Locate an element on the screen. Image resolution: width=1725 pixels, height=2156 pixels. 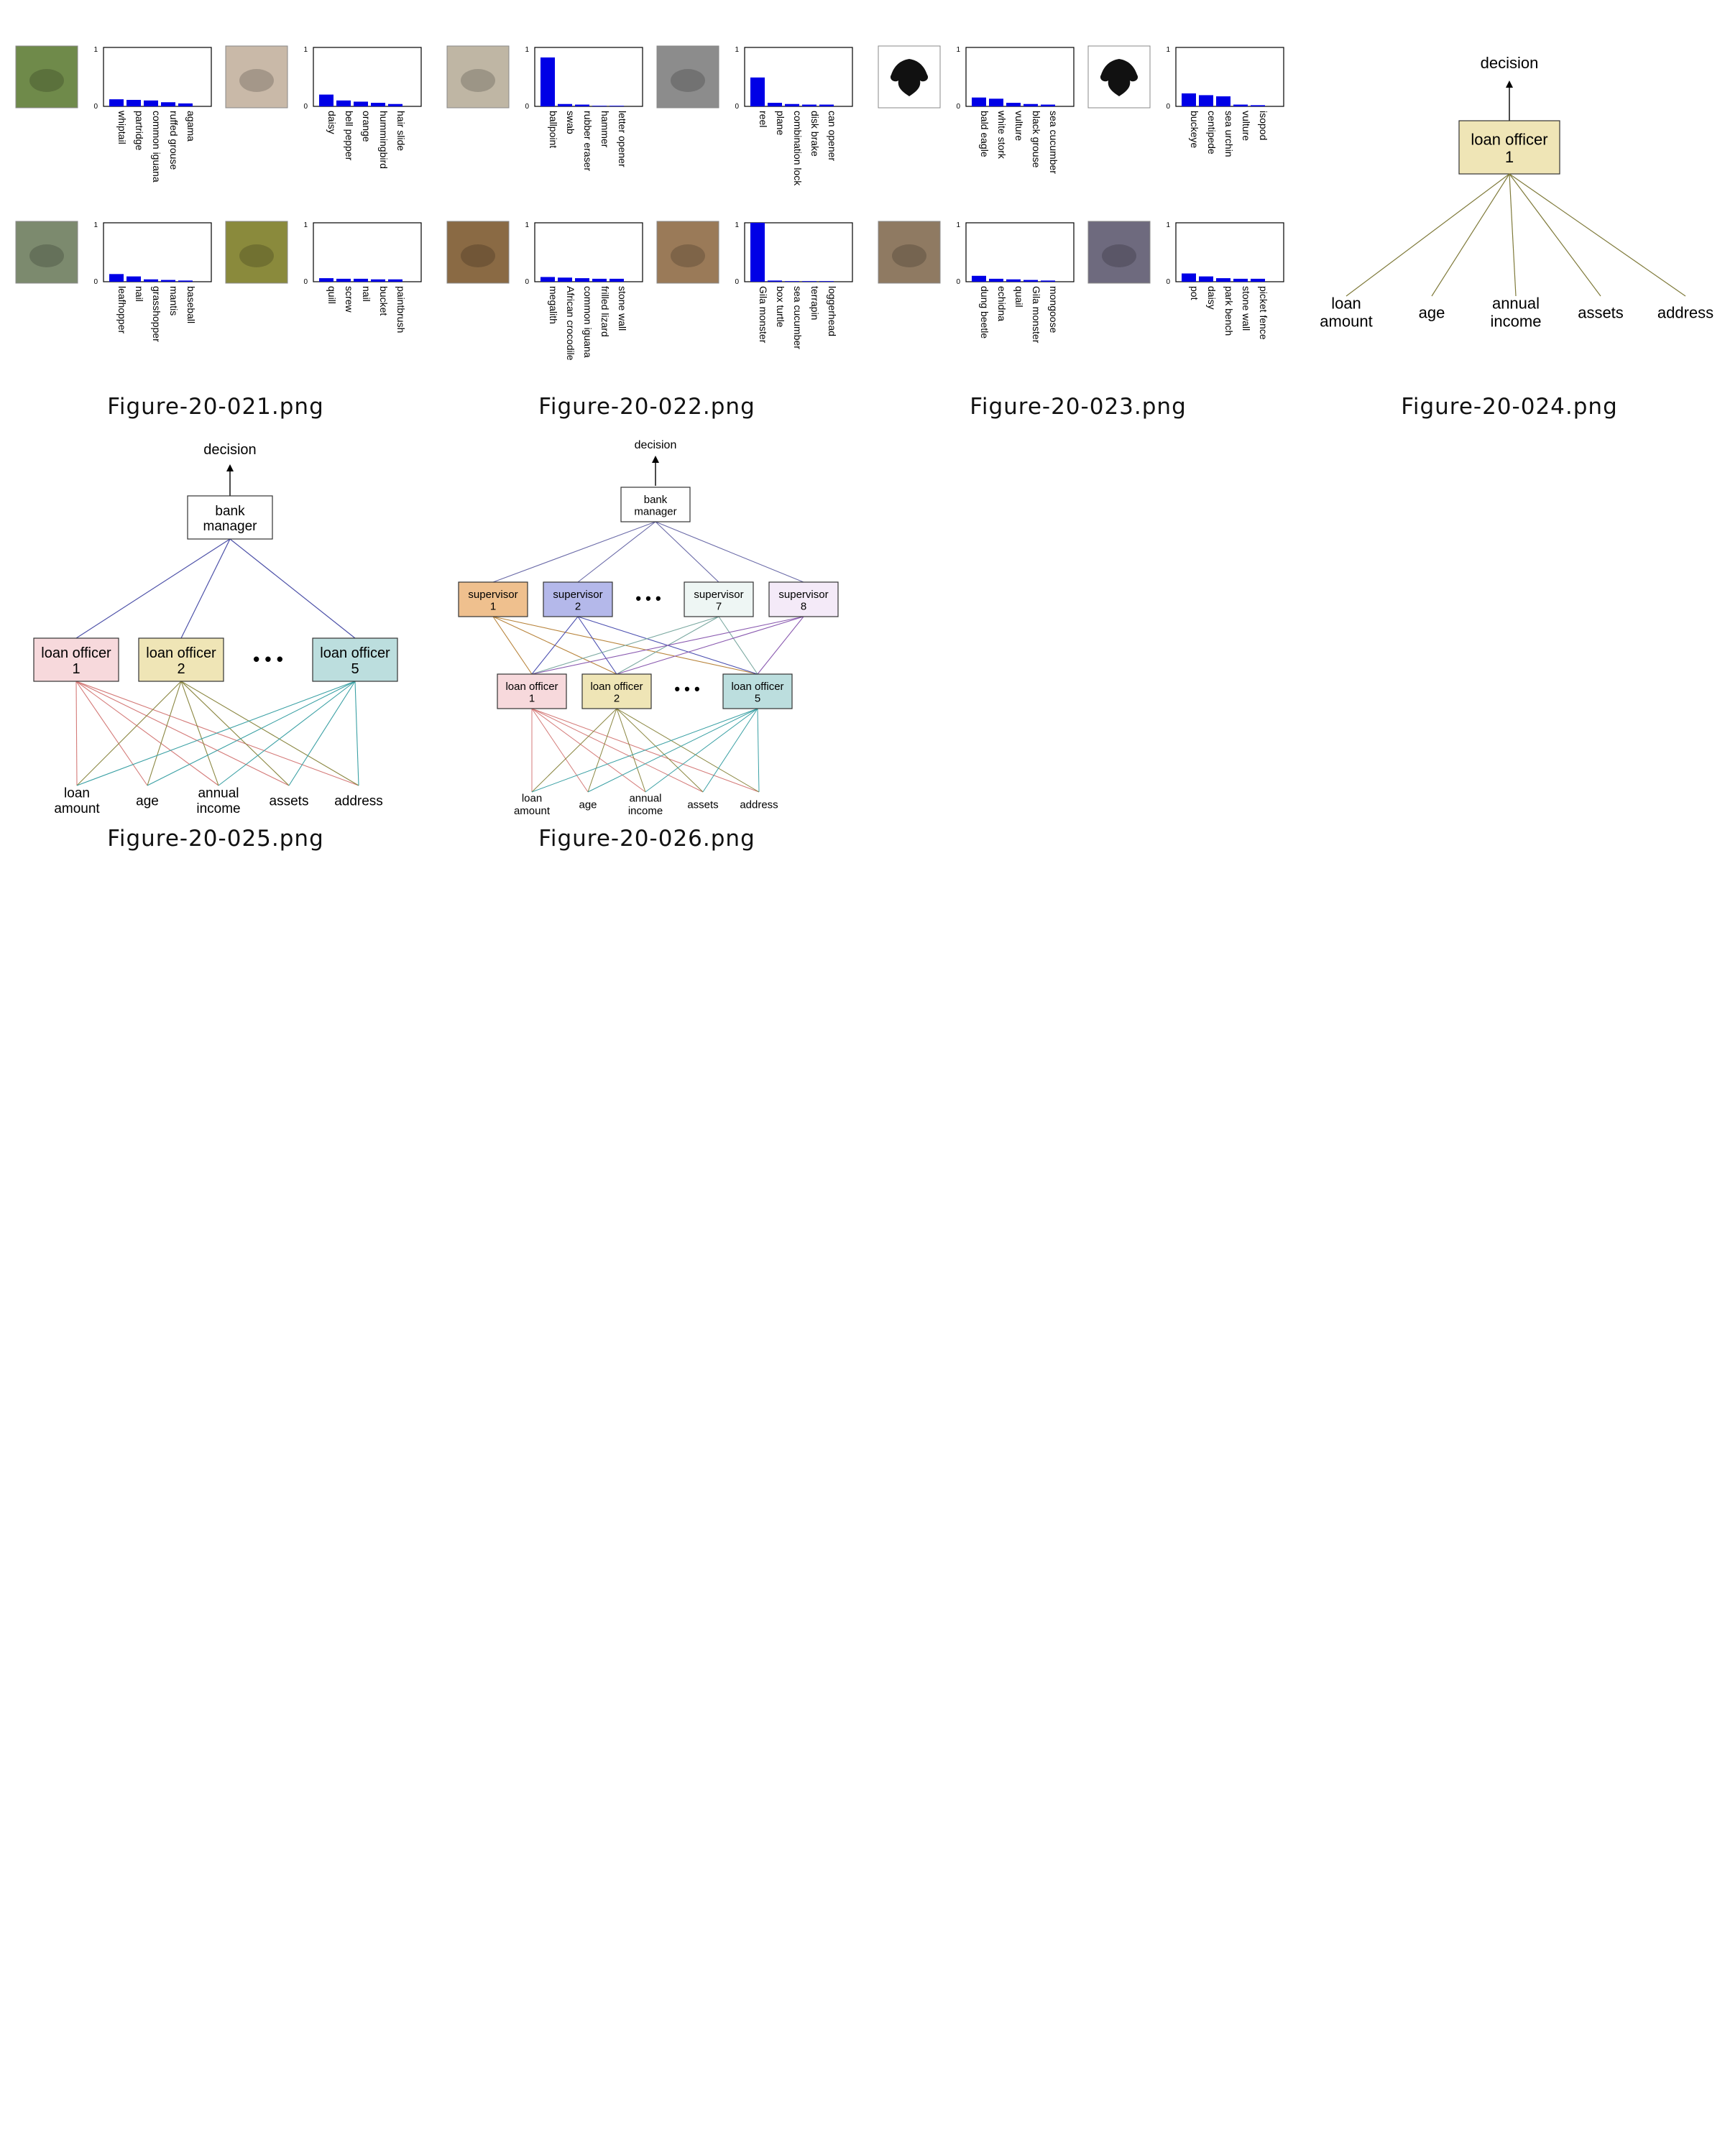
lizard-on-grass-photo is located at coordinates (46, 77).